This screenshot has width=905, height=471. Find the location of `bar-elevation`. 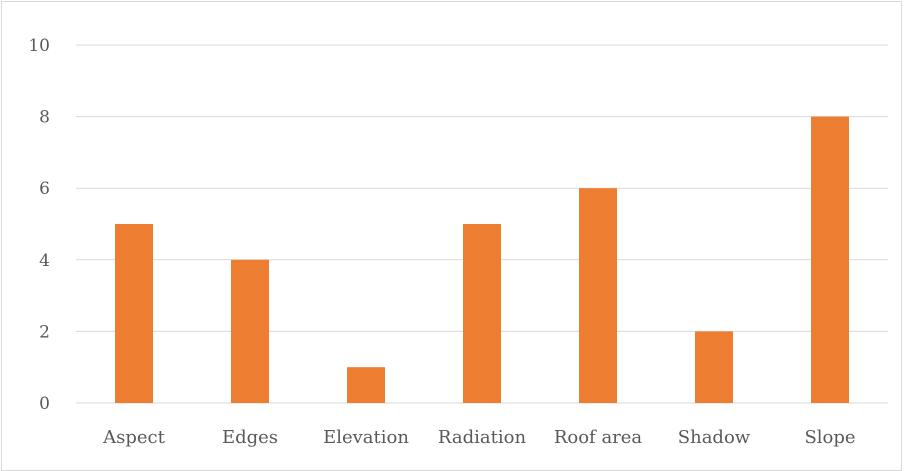

bar-elevation is located at coordinates (366, 385).